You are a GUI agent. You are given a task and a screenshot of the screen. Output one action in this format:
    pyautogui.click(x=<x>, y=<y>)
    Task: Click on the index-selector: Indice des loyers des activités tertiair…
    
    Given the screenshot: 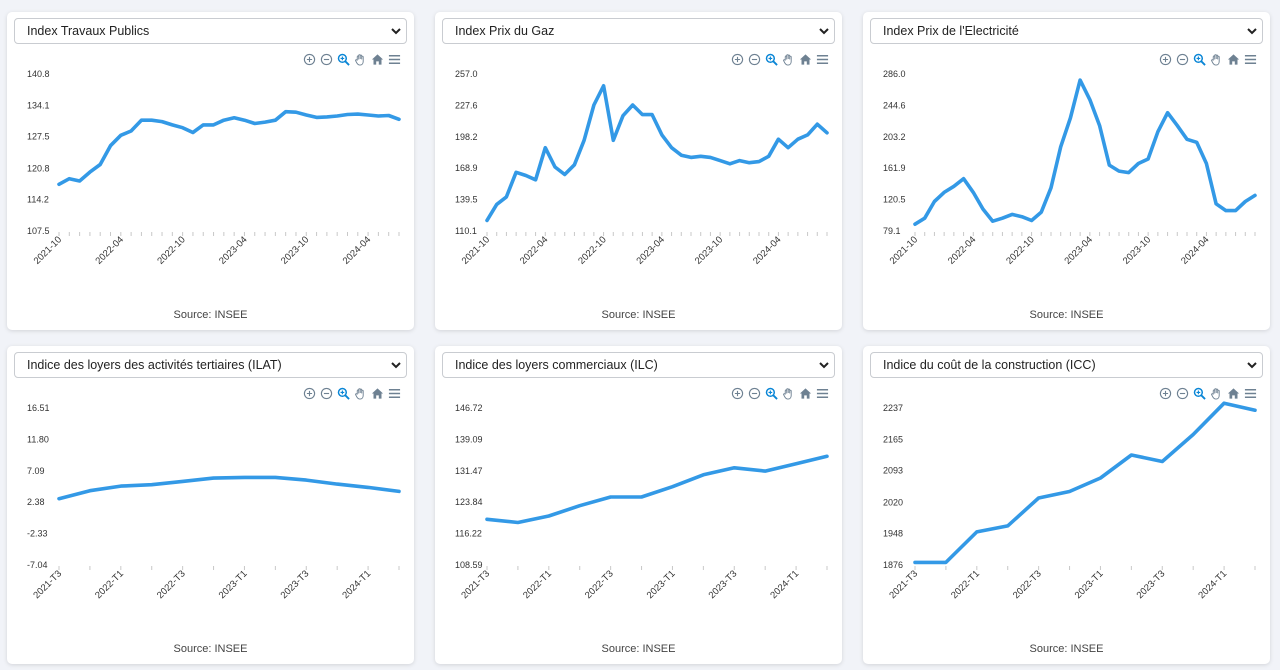 What is the action you would take?
    pyautogui.click(x=210, y=365)
    